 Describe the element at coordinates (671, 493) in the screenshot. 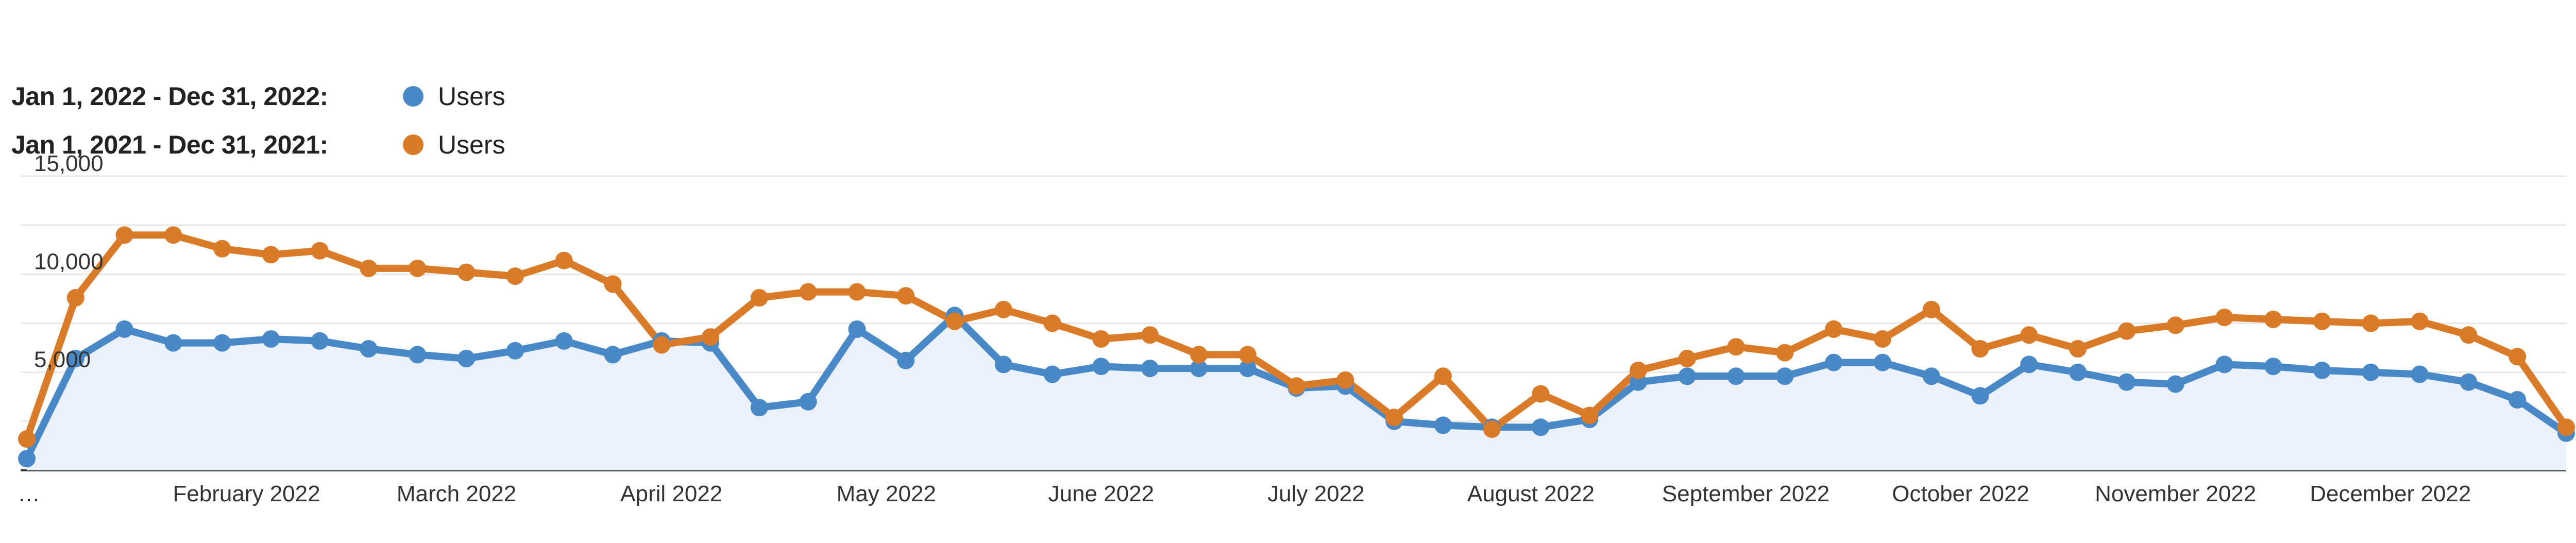

I see `x-tick-label: April 2022` at that location.